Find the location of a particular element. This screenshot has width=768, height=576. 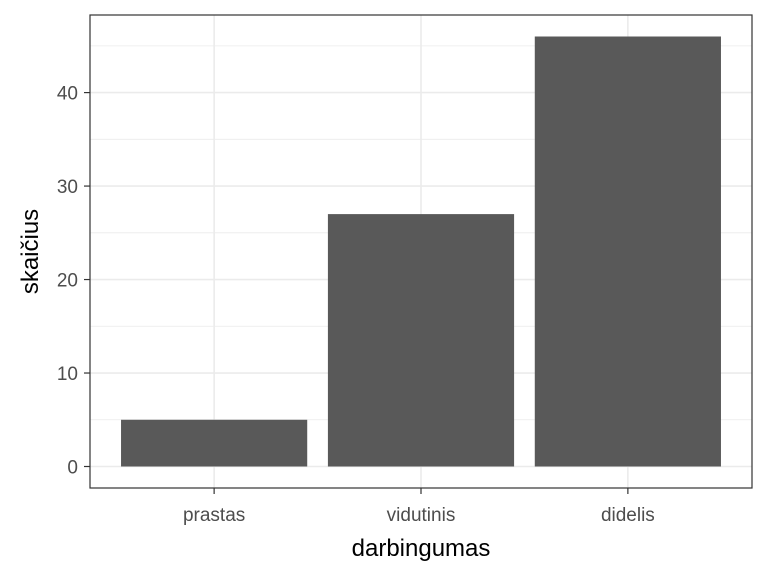

bar-vidutinis is located at coordinates (421, 340).